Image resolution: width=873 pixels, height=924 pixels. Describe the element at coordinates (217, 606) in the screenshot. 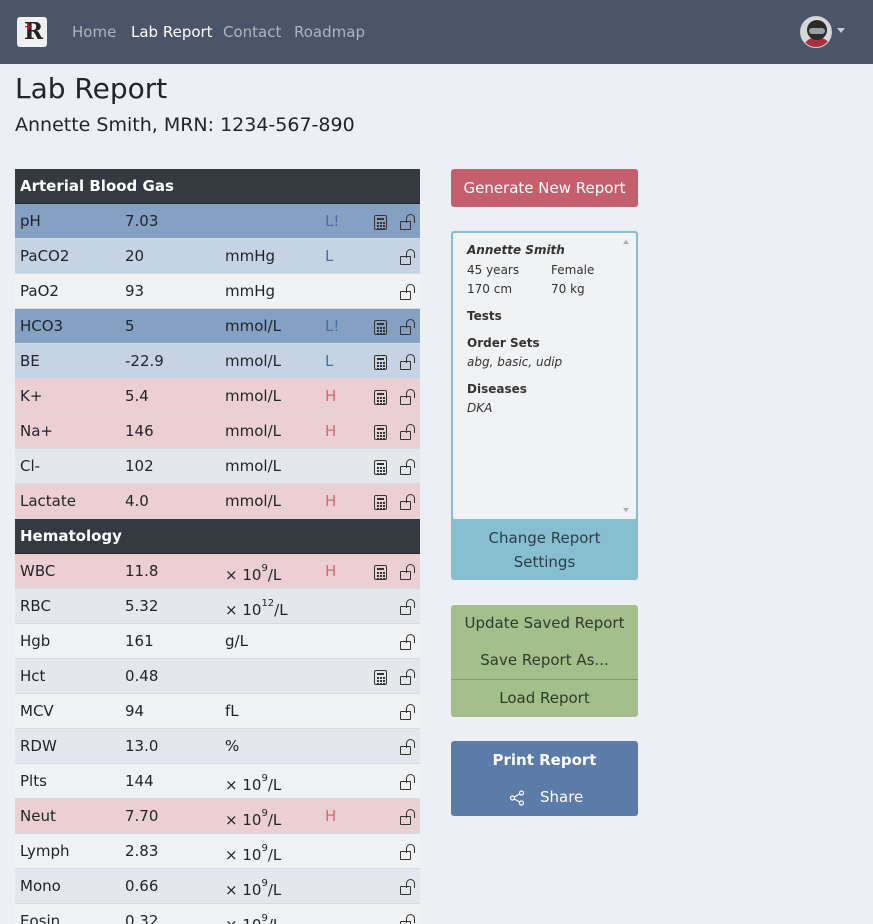

I see `table-row: RBC 5.32 × 1012/L` at that location.